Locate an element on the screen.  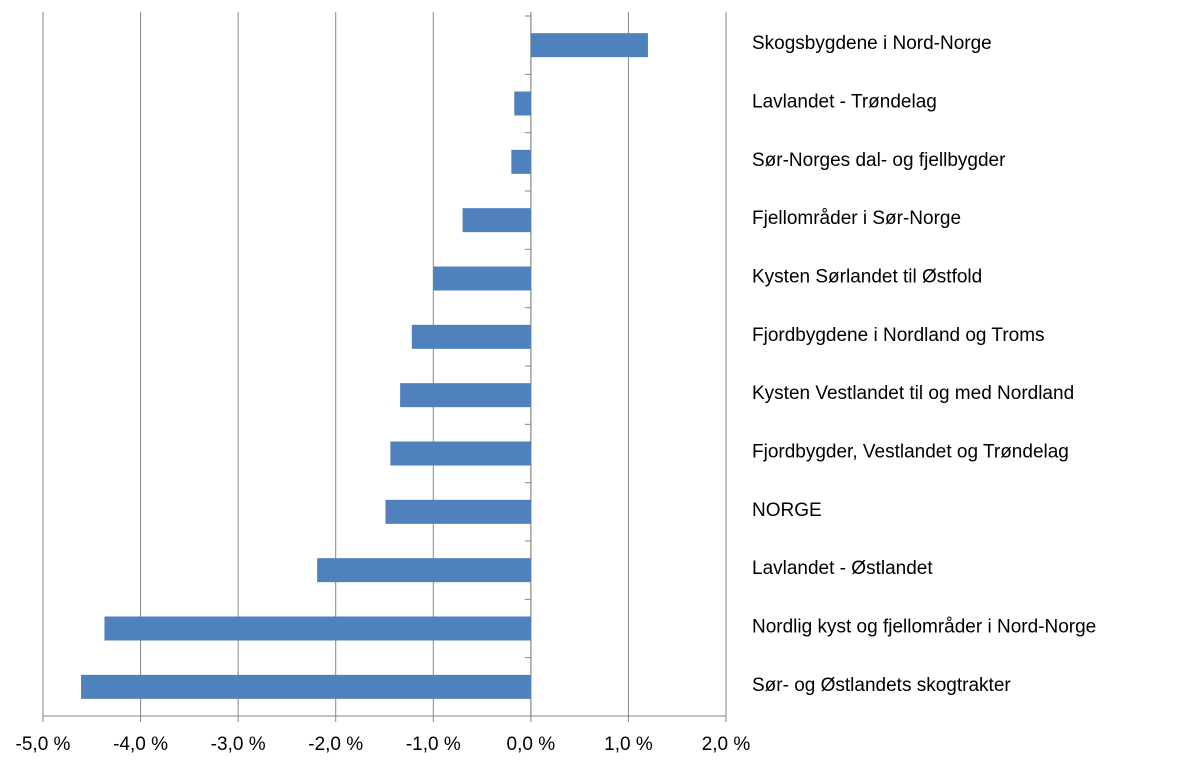
x-tick-label: 0,0 % is located at coordinates (531, 744).